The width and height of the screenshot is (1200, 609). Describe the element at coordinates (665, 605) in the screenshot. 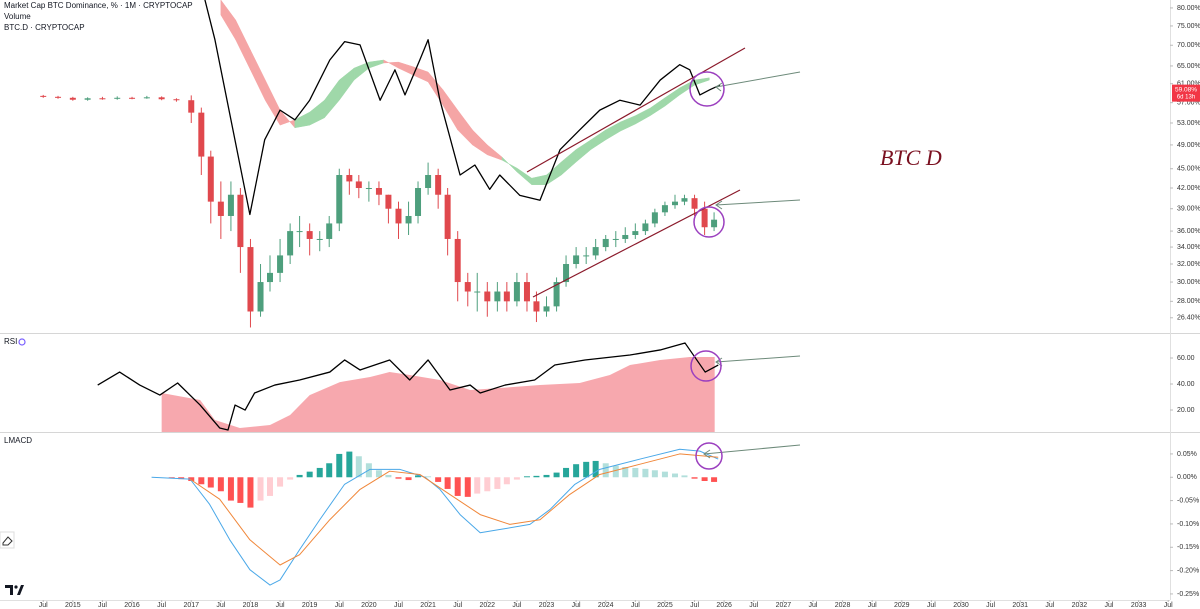

I see `x-tick-label: 2025` at that location.